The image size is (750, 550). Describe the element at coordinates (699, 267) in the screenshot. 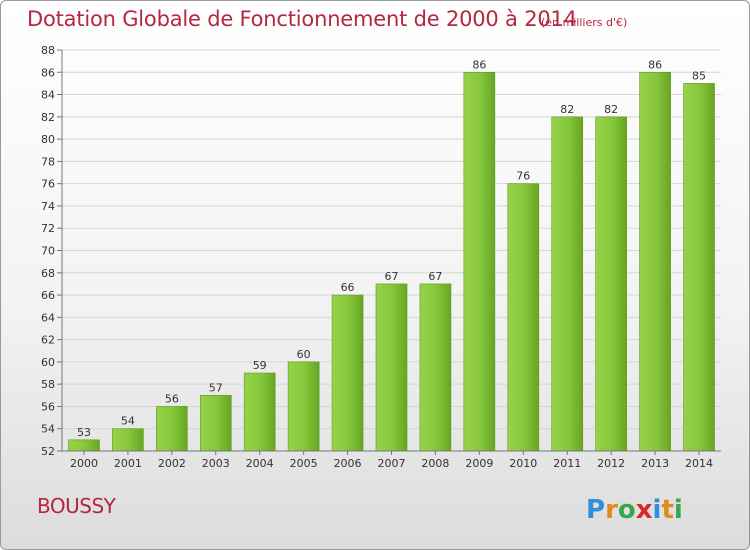

I see `bar-2014` at that location.